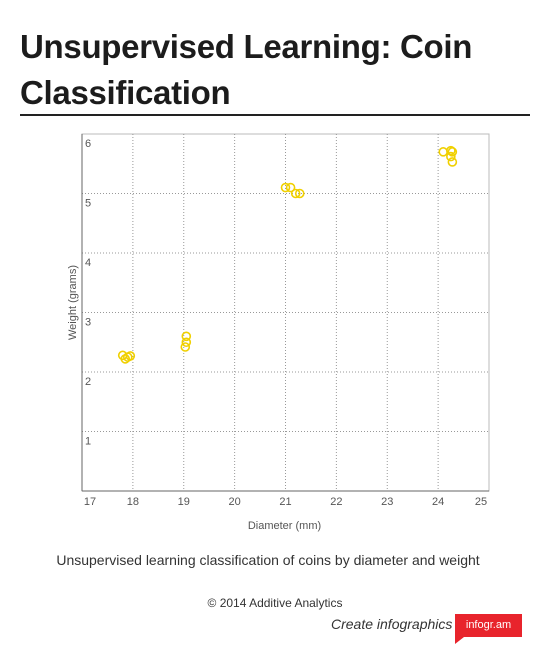  Describe the element at coordinates (73, 302) in the screenshot. I see `y-axis-label: Weight (grams)` at that location.